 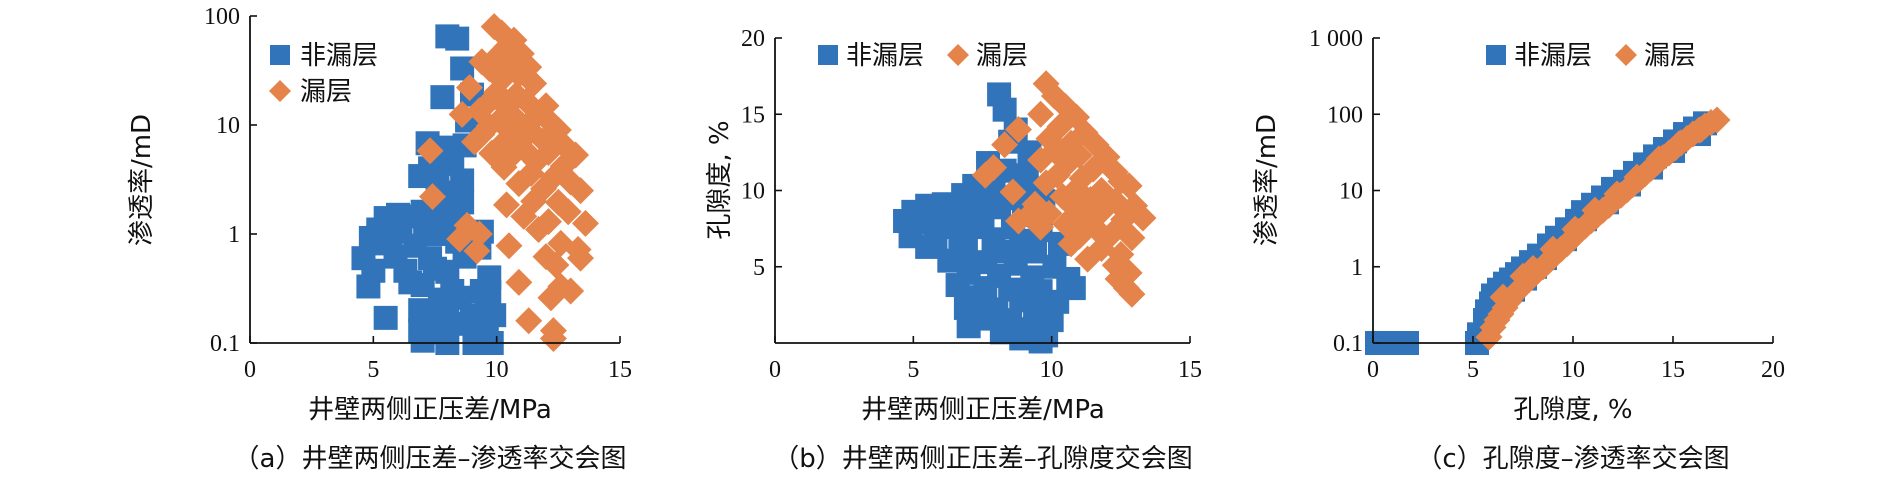 What do you see at coordinates (1572, 459) in the screenshot?
I see `panel-c-caption: （c）孔隙度–渗透率交会图` at bounding box center [1572, 459].